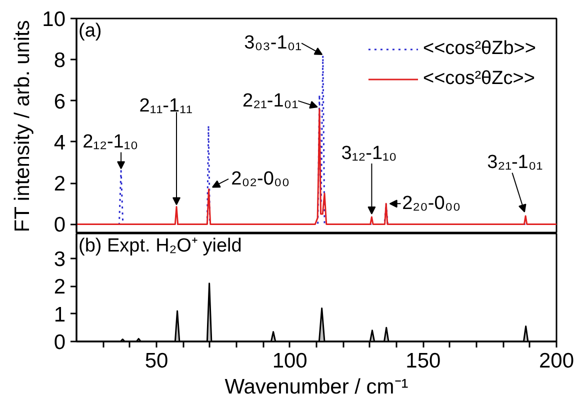  What do you see at coordinates (60, 142) in the screenshot?
I see `y-tick-label: 4` at bounding box center [60, 142].